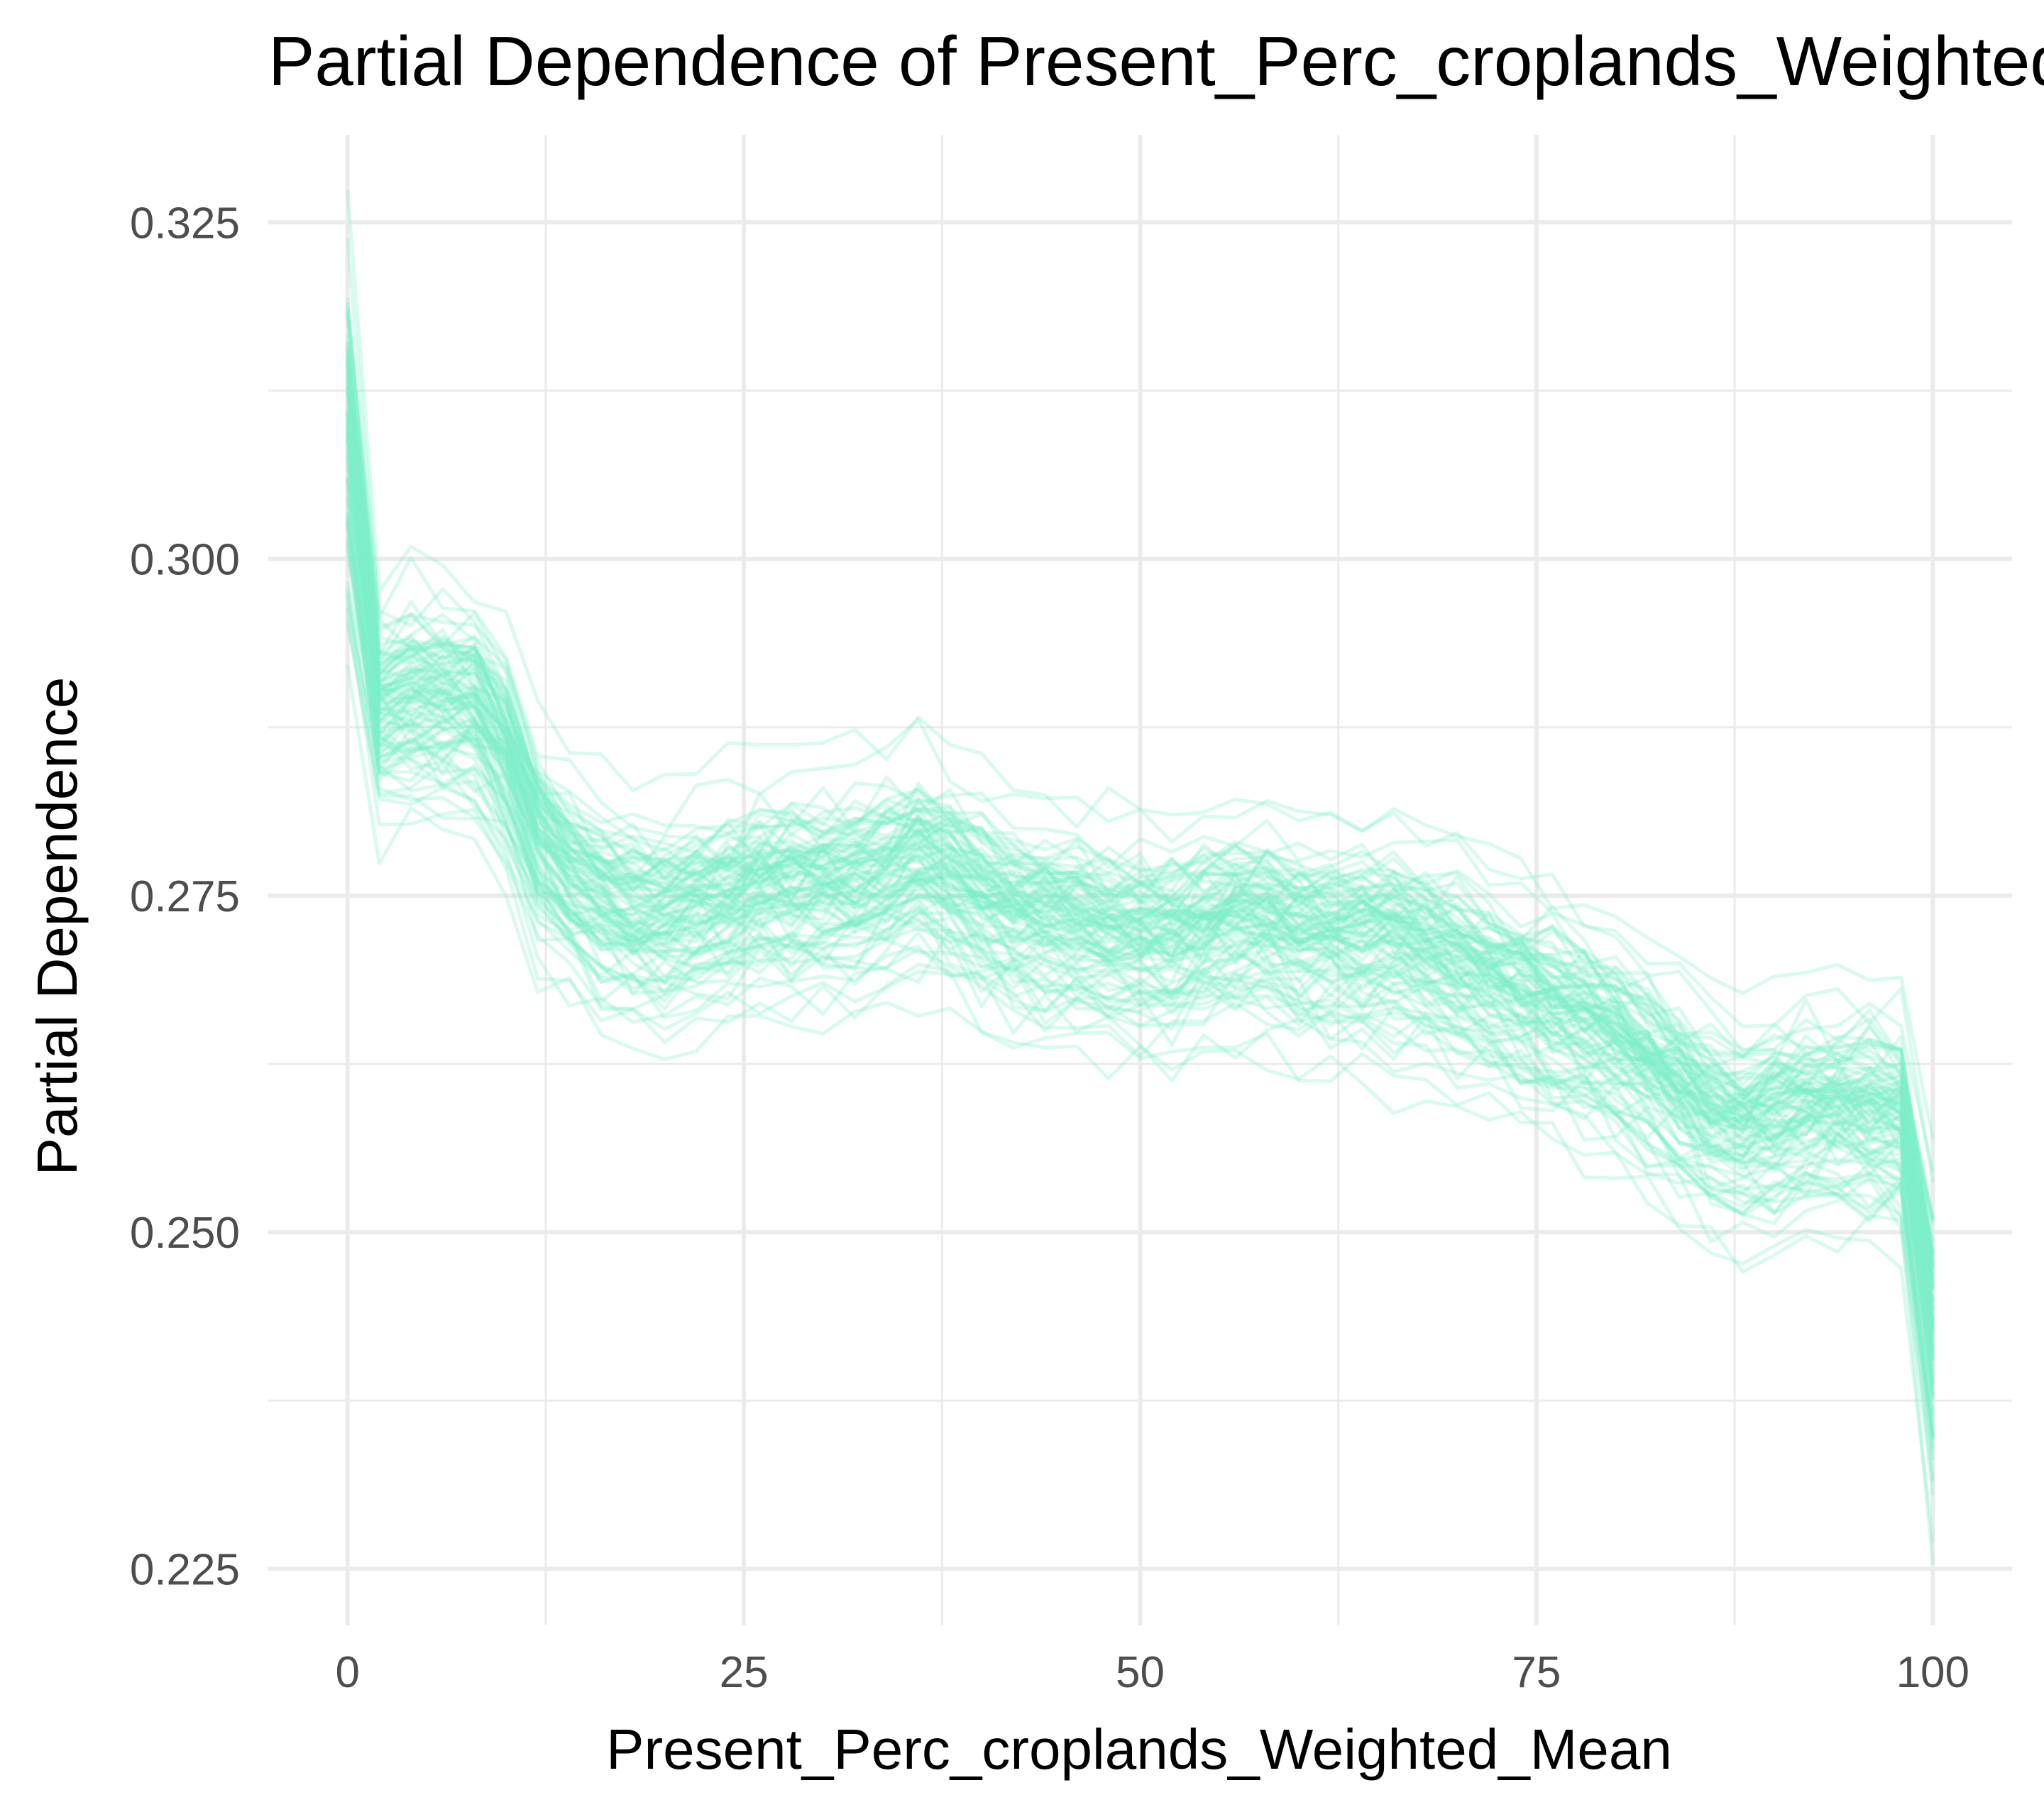 The height and width of the screenshot is (1817, 2044). What do you see at coordinates (185, 223) in the screenshot?
I see `y-tick-label: 0.325` at bounding box center [185, 223].